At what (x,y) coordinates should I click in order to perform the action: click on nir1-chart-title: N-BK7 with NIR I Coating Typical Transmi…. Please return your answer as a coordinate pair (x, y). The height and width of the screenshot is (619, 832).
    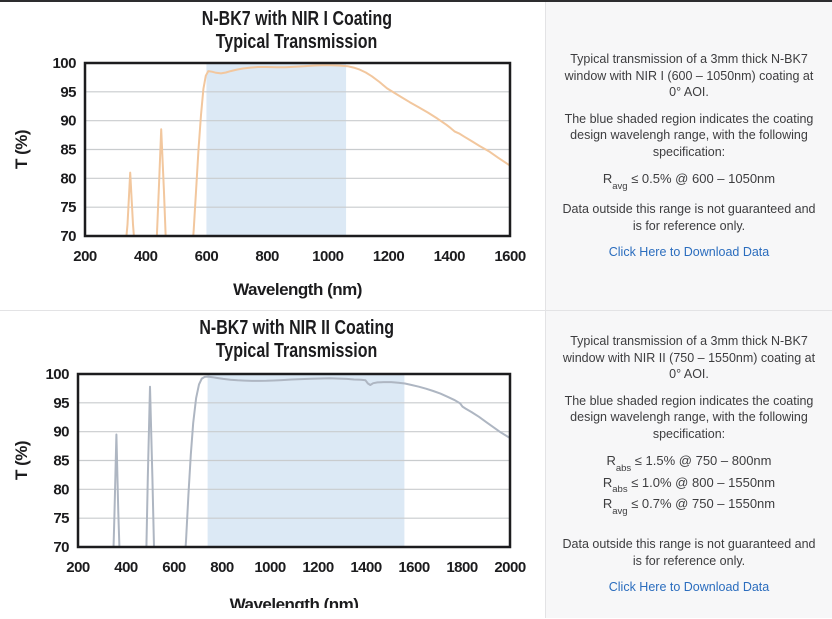
    Looking at the image, I should click on (272, 28).